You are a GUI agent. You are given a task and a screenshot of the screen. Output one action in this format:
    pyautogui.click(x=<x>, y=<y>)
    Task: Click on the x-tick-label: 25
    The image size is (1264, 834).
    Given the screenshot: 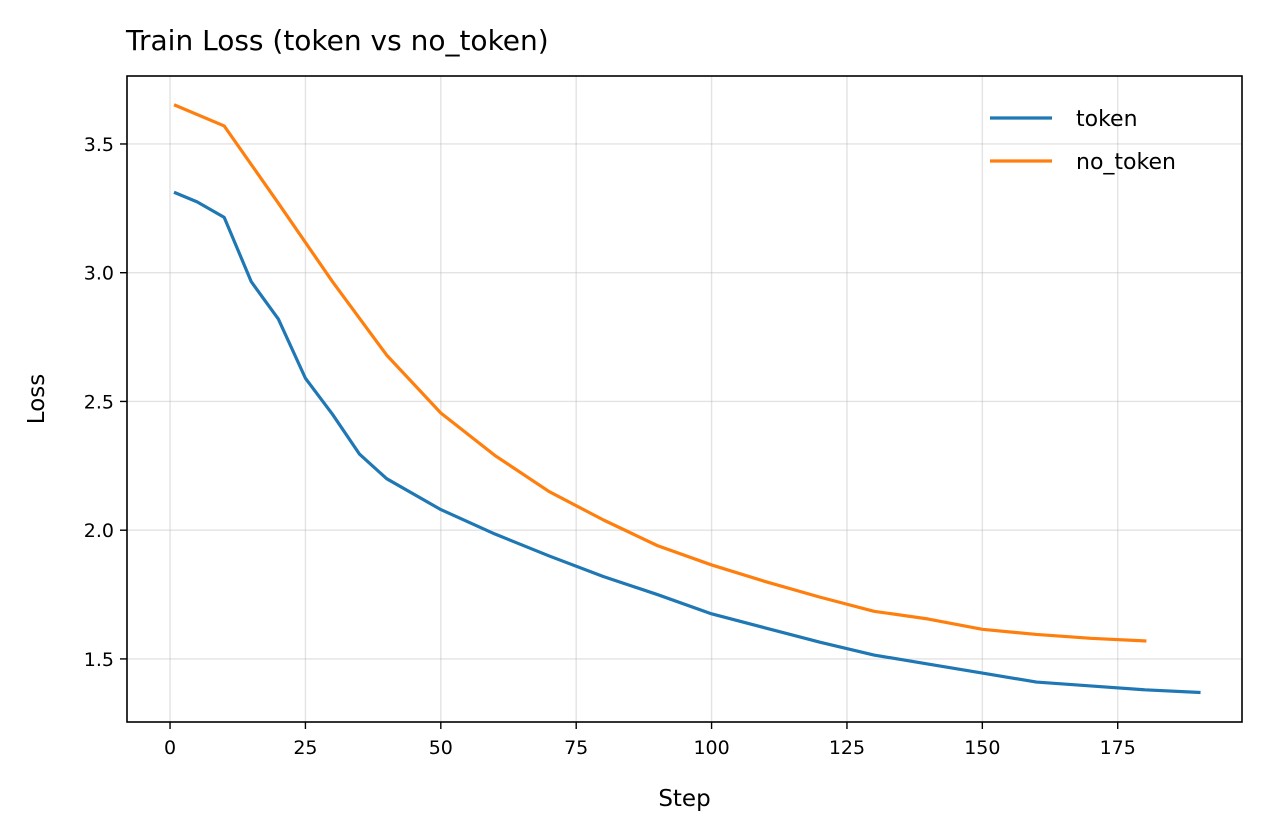 What is the action you would take?
    pyautogui.click(x=305, y=748)
    